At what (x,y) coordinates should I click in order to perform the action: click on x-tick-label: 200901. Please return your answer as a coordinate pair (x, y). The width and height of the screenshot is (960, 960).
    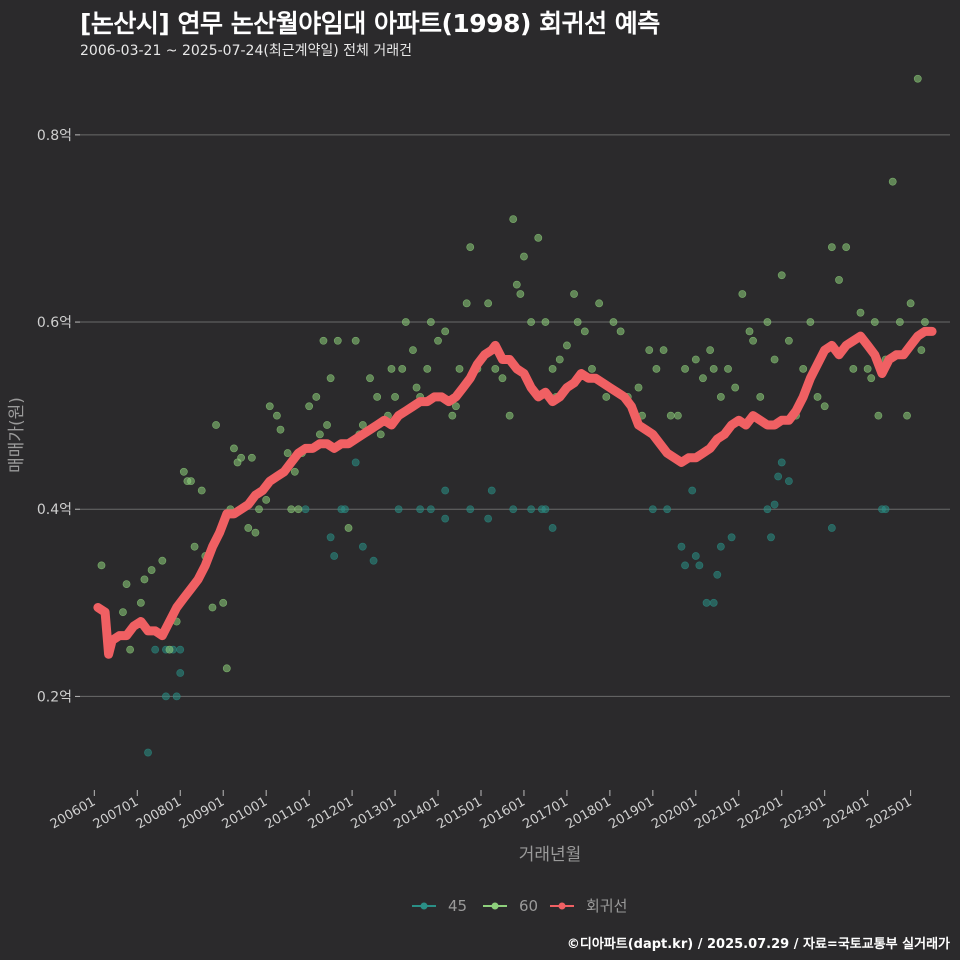
    Looking at the image, I should click on (202, 813).